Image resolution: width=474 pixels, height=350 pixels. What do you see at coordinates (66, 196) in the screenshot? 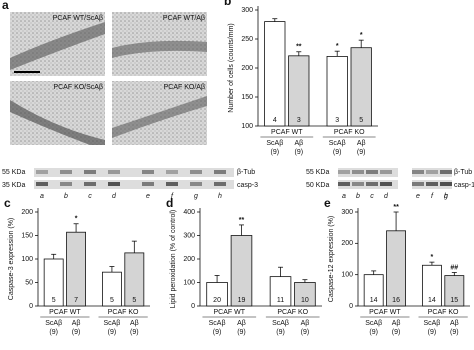
I see `lane-label: b` at bounding box center [66, 196].